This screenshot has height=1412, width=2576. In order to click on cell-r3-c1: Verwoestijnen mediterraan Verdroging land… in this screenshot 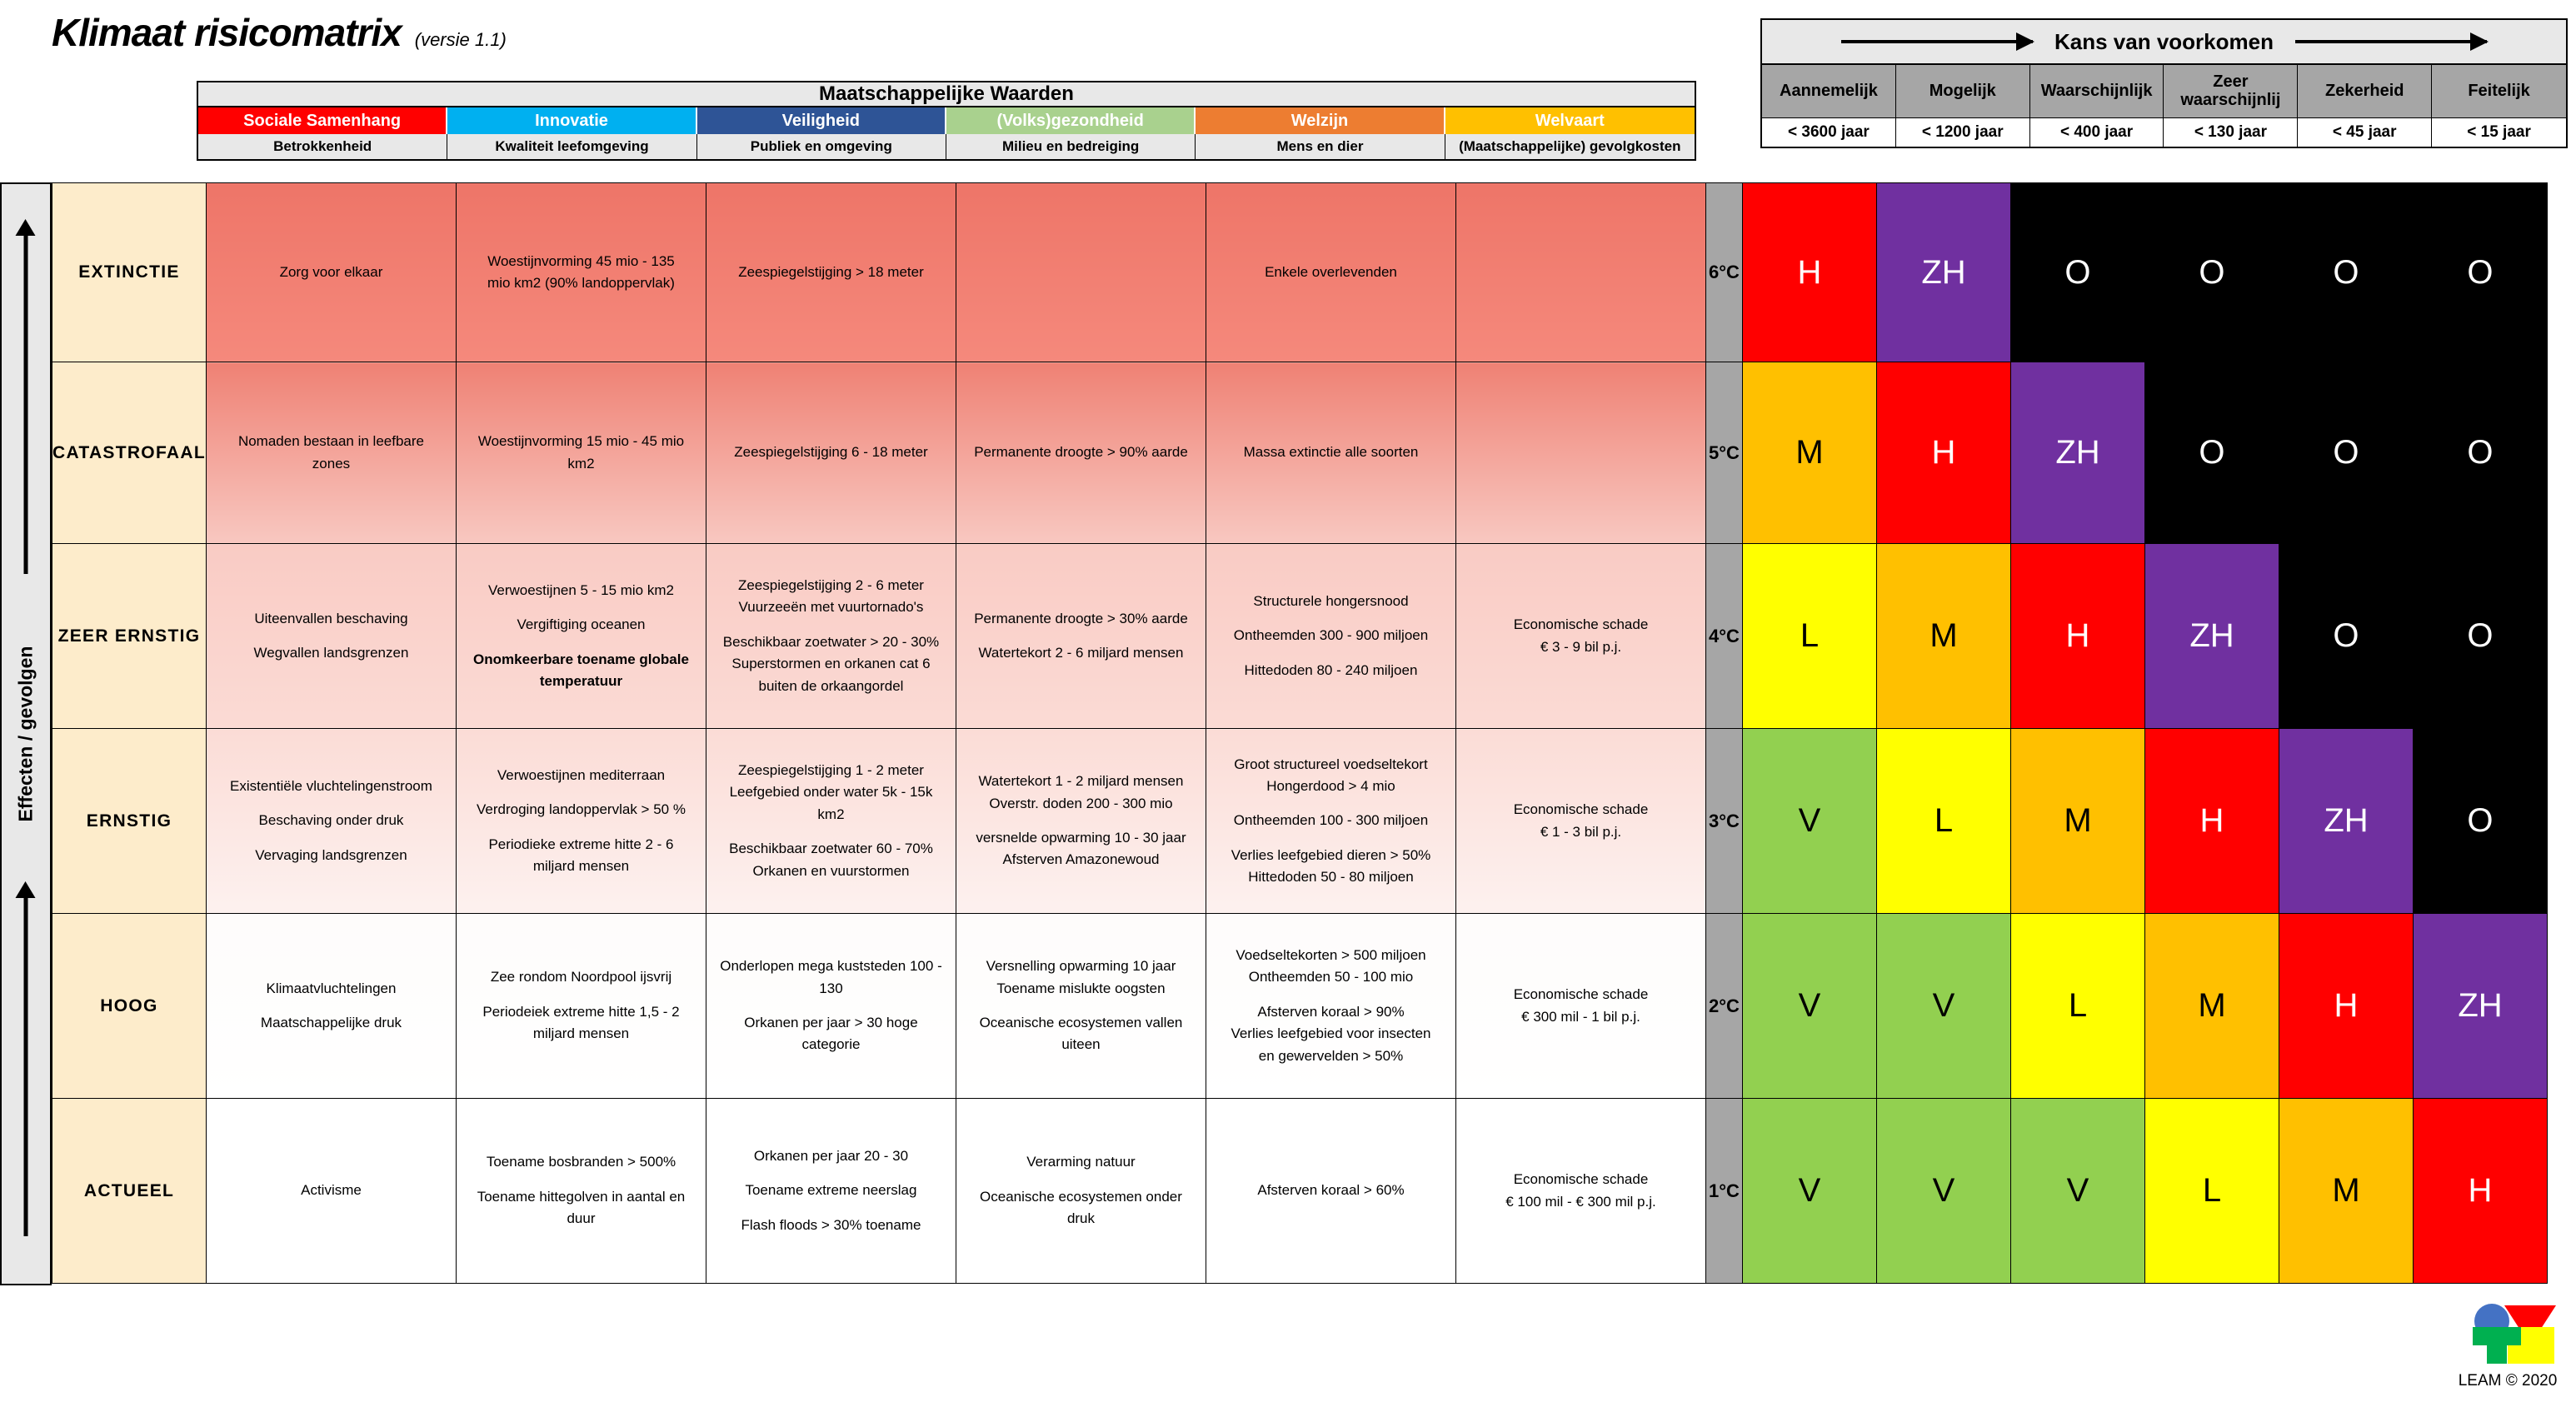, I will do `click(580, 821)`.